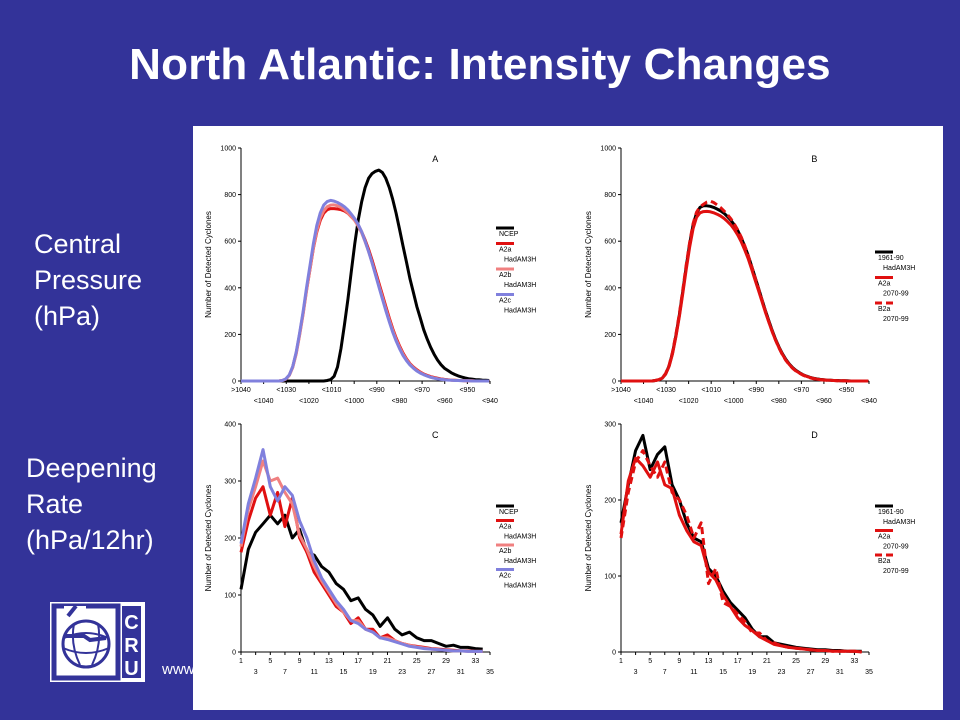 The height and width of the screenshot is (720, 960). I want to click on x-tick-label: 5, so click(270, 661).